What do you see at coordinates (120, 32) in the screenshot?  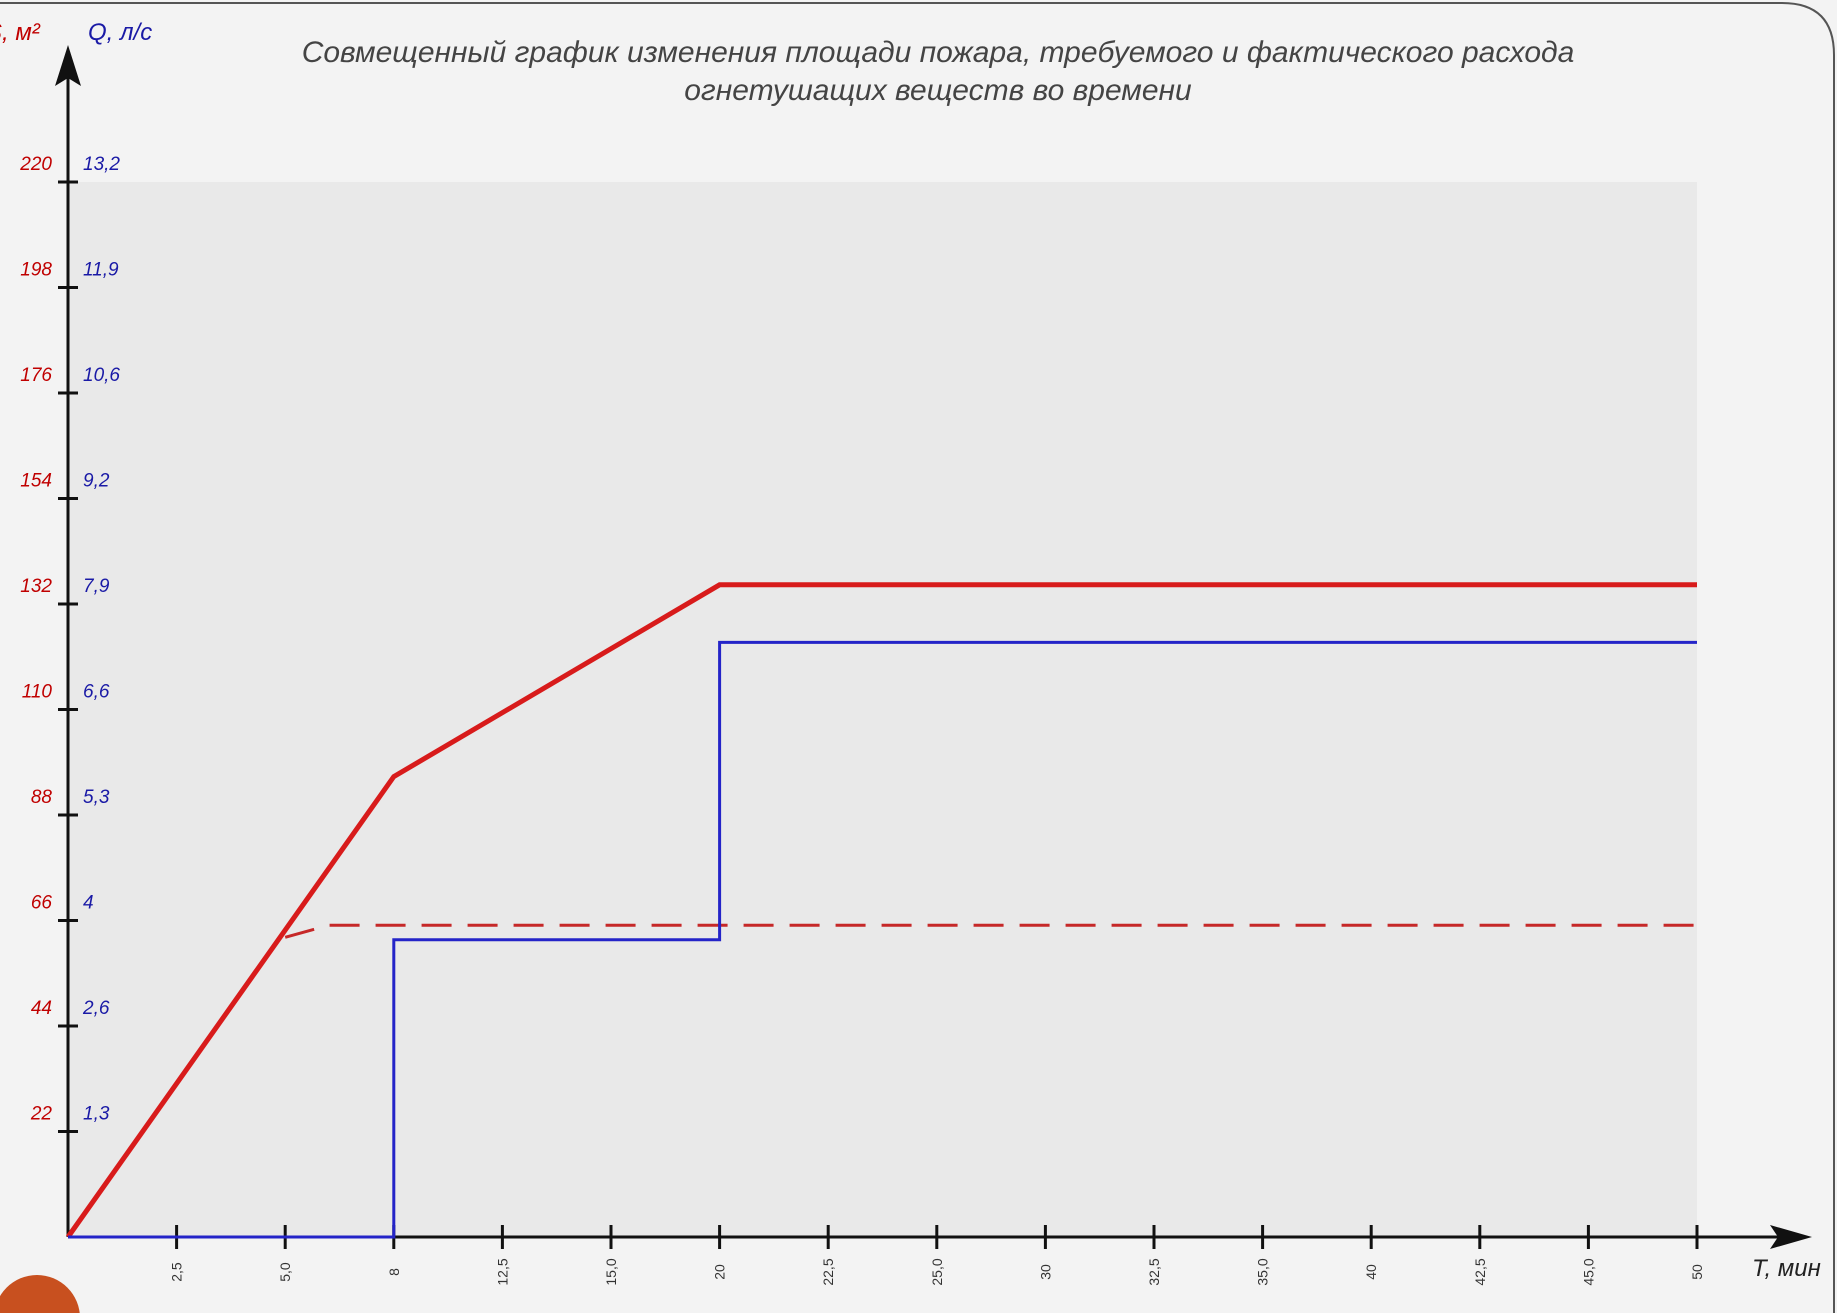 I see `y-right-axis-label: Q, л/с` at bounding box center [120, 32].